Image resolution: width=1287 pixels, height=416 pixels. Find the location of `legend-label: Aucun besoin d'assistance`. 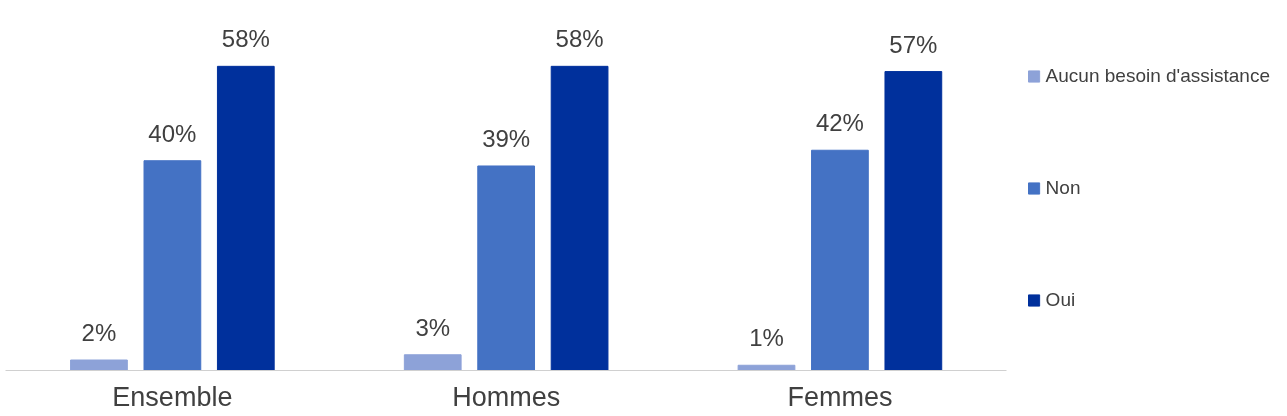

legend-label: Aucun besoin d'assistance is located at coordinates (1157, 75).